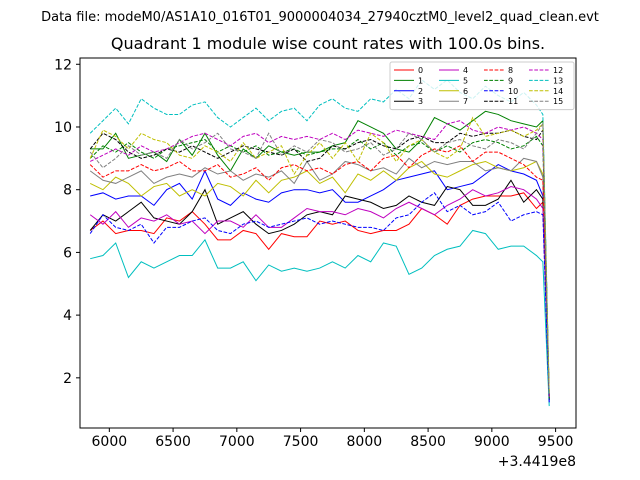 This screenshot has width=640, height=480. Describe the element at coordinates (465, 80) in the screenshot. I see `legend-label-5: 5` at that location.